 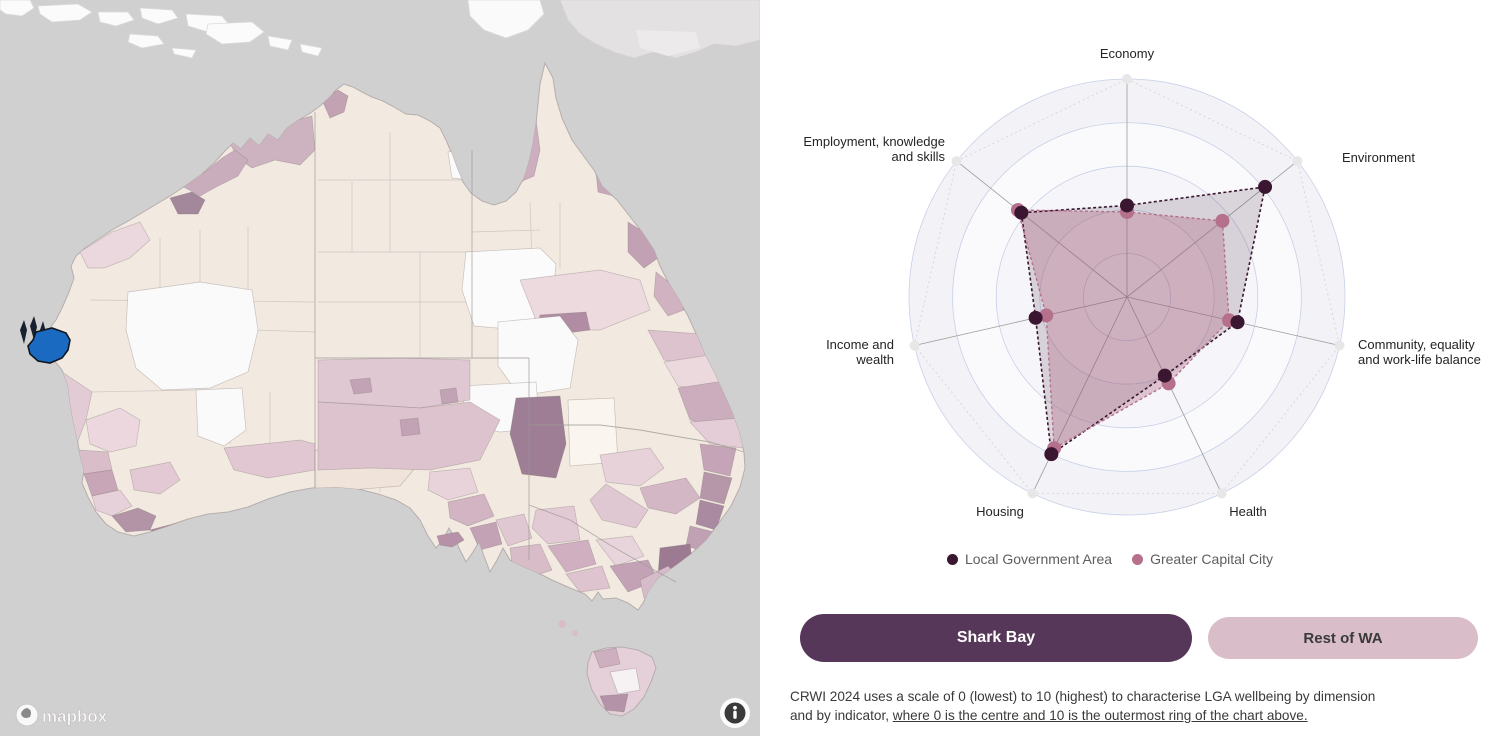 What do you see at coordinates (161, 29) in the screenshot?
I see `map-foreign-land` at bounding box center [161, 29].